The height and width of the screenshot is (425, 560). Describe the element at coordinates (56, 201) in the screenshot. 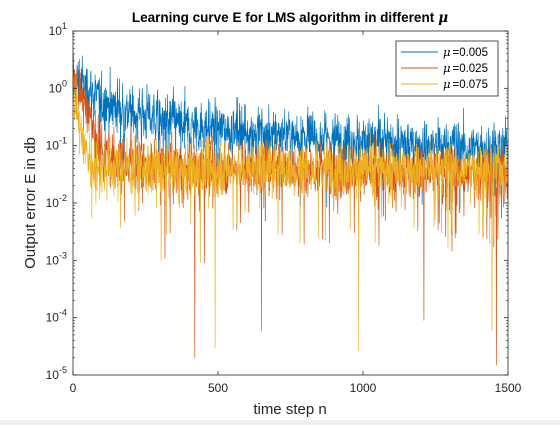

I see `y-tick-label: 10⁻²` at that location.